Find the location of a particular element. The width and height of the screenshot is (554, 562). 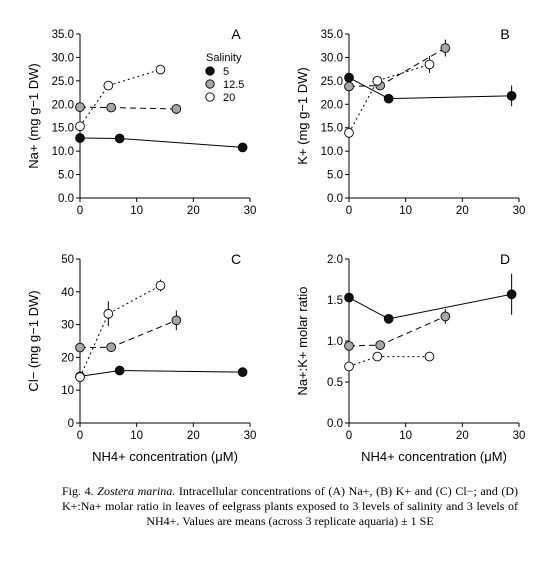

panel-b-series-line is located at coordinates (389, 98).